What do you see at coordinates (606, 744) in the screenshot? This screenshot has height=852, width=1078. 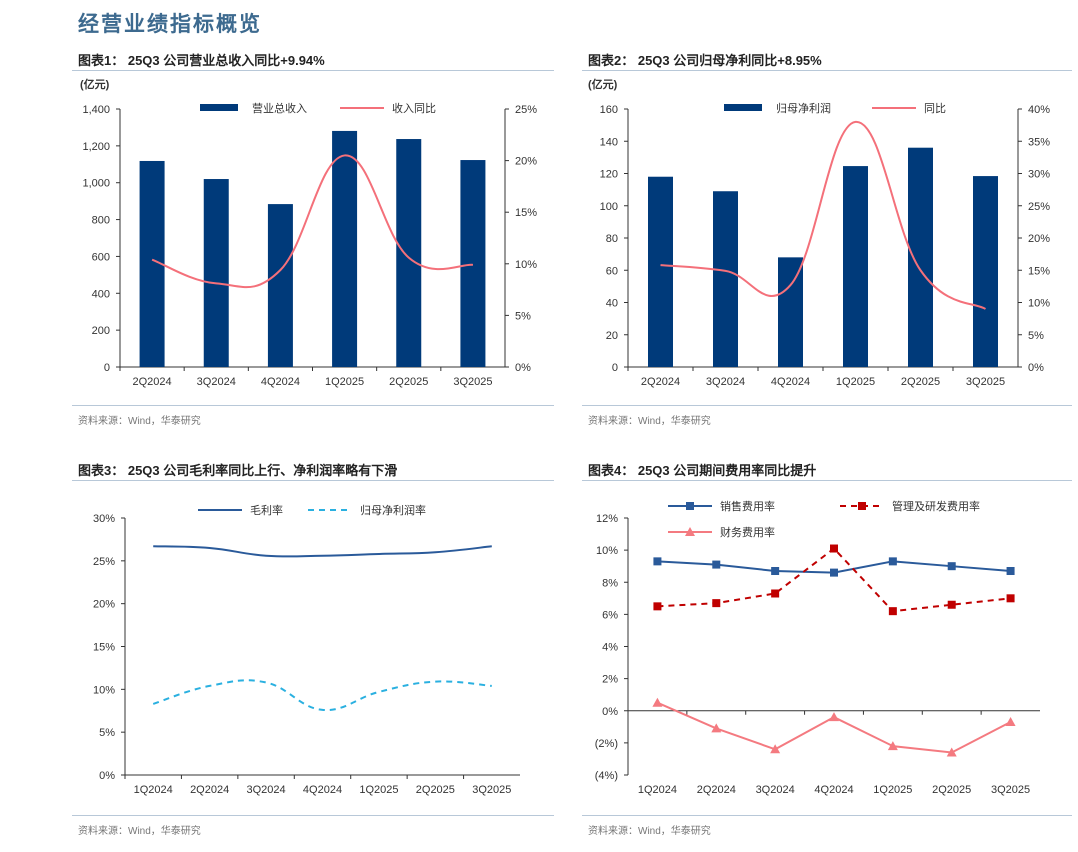 I see `y-tick-label: (2%)` at bounding box center [606, 744].